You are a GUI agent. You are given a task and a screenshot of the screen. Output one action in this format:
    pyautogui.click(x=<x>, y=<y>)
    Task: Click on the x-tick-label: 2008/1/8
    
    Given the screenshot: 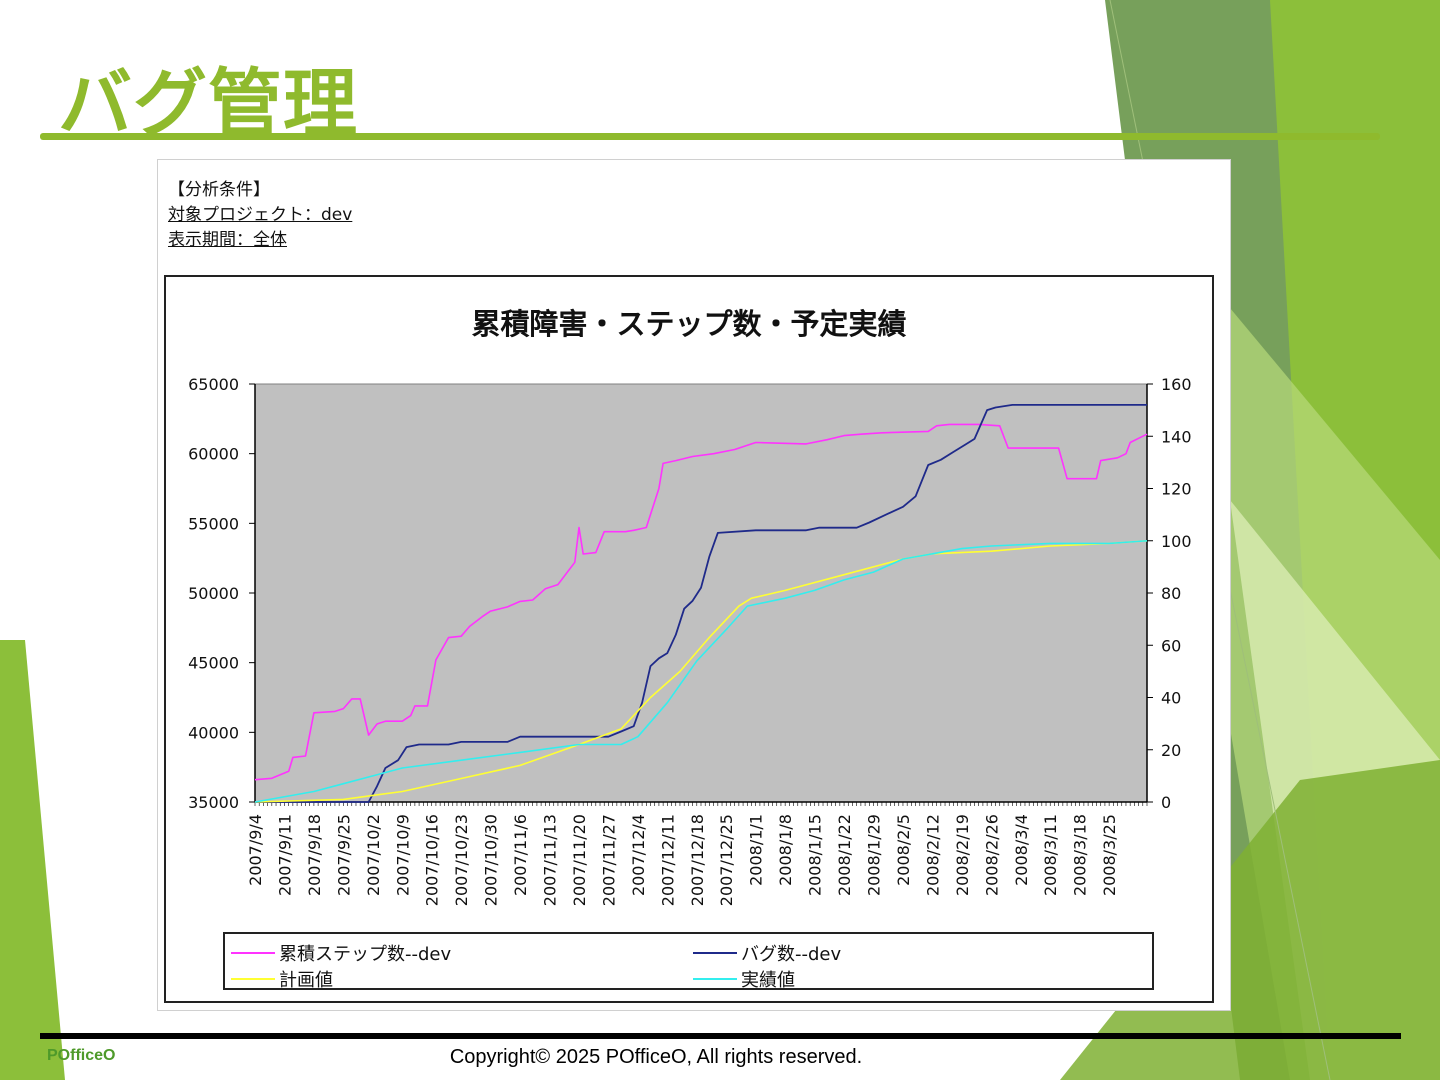 What is the action you would take?
    pyautogui.click(x=785, y=850)
    